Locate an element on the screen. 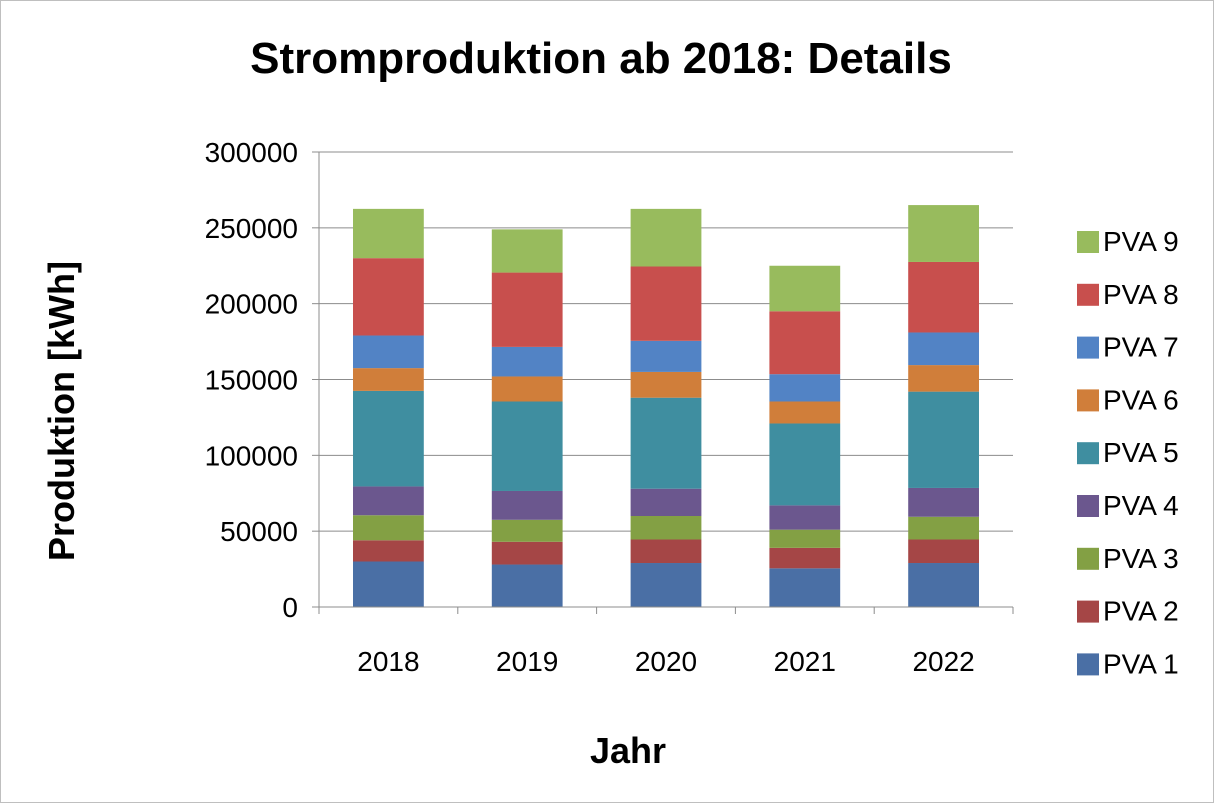 This screenshot has height=804, width=1214. bar-segment-pva-5-2020 is located at coordinates (666, 443).